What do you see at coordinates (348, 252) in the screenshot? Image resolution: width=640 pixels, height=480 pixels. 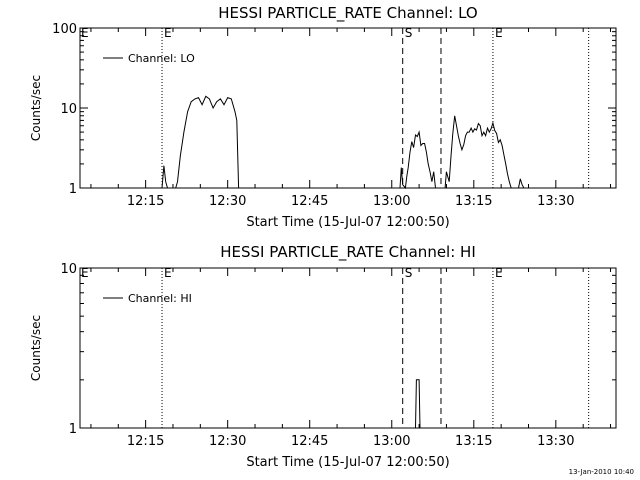 I see `chart-title: HESSI PARTICLE_RATE Channel: HI` at bounding box center [348, 252].